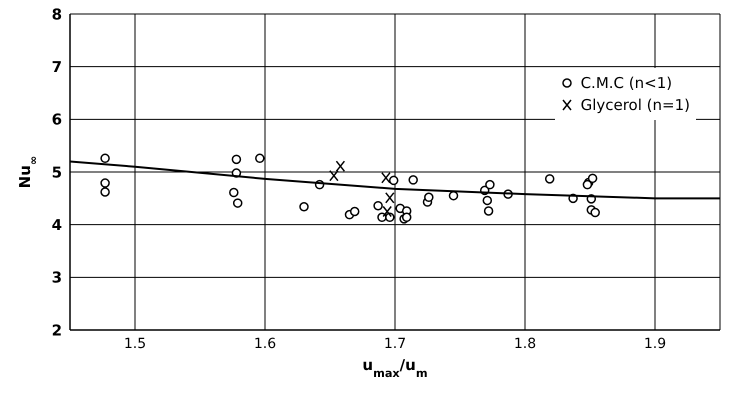 This screenshot has width=734, height=406. Describe the element at coordinates (655, 344) in the screenshot. I see `x-tick-label: 1.9` at that location.